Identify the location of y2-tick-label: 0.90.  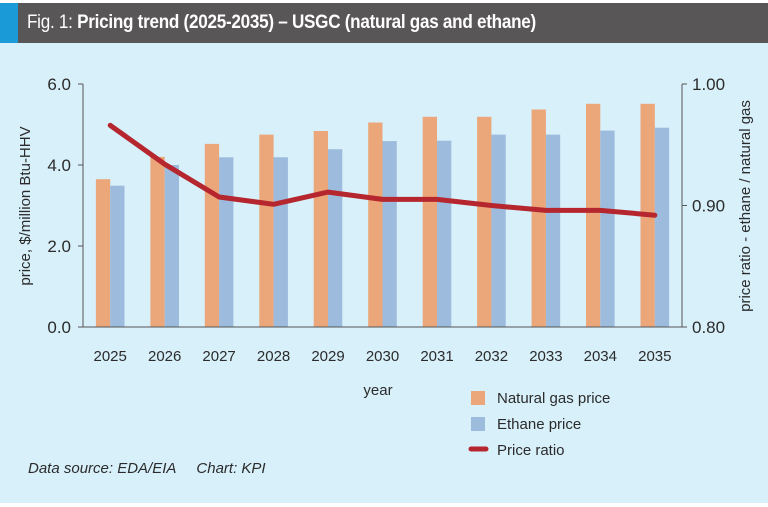
(708, 206).